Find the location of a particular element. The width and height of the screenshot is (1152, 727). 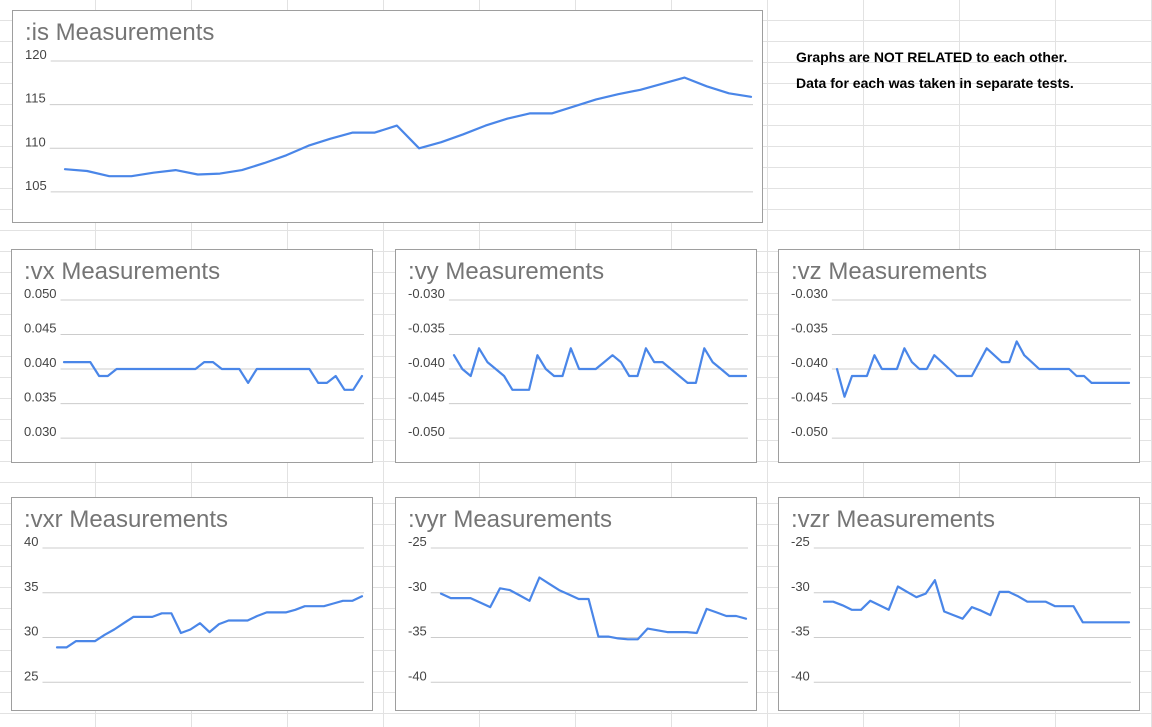

y-tick-label: 105 is located at coordinates (36, 185).